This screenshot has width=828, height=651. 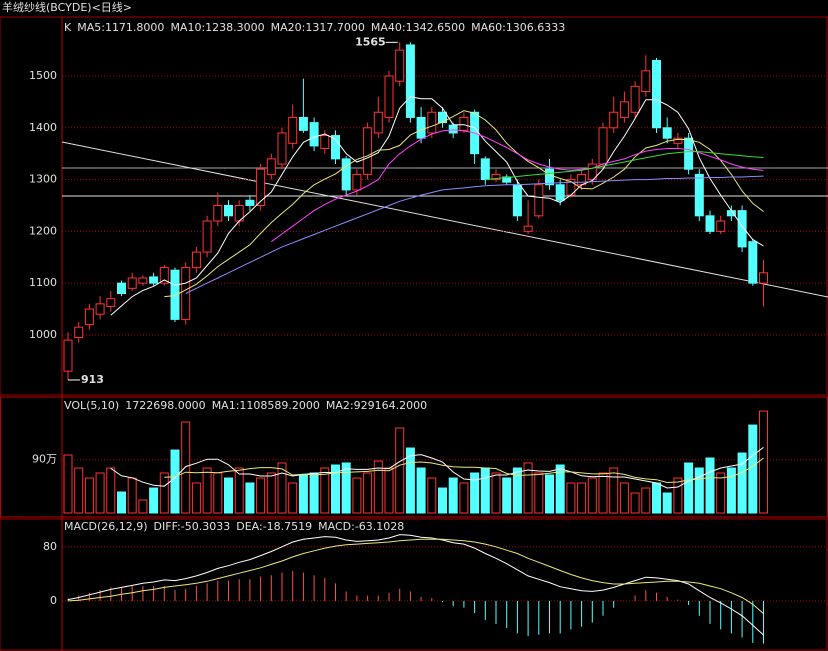 What do you see at coordinates (50, 546) in the screenshot?
I see `y-tick-label: 80` at bounding box center [50, 546].